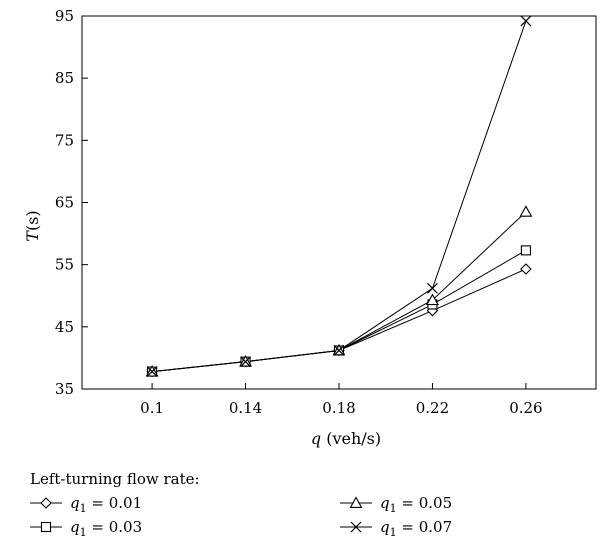  What do you see at coordinates (346, 438) in the screenshot?
I see `x-axis-title: q (veh/s)` at bounding box center [346, 438].